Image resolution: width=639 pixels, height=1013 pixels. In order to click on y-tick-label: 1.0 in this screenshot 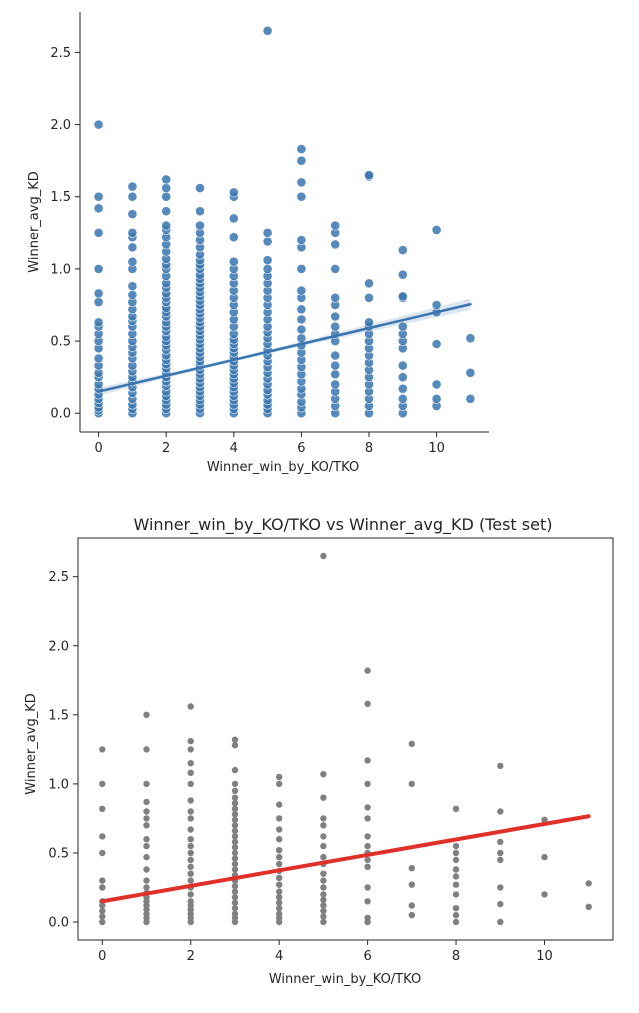, I will do `click(60, 269)`.